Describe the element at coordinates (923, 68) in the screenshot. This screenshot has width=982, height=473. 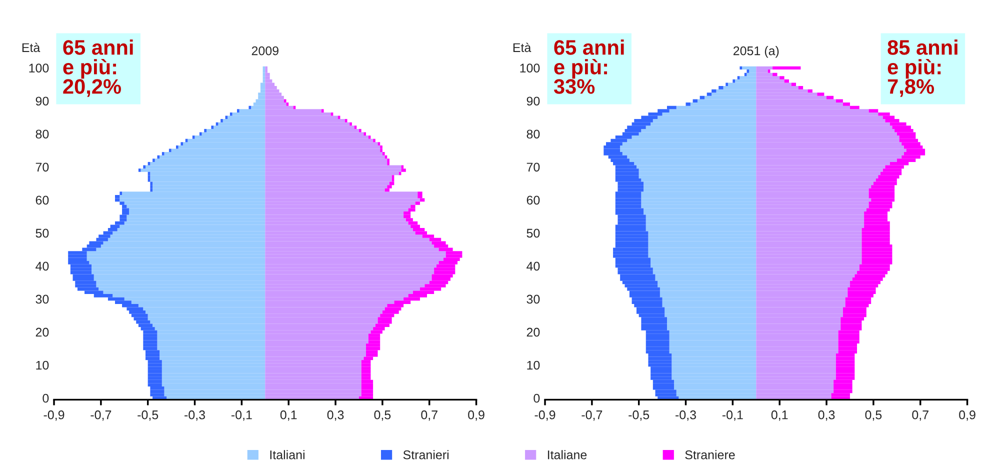
I see `annotation: 85 anni e più: 7,8%` at that location.